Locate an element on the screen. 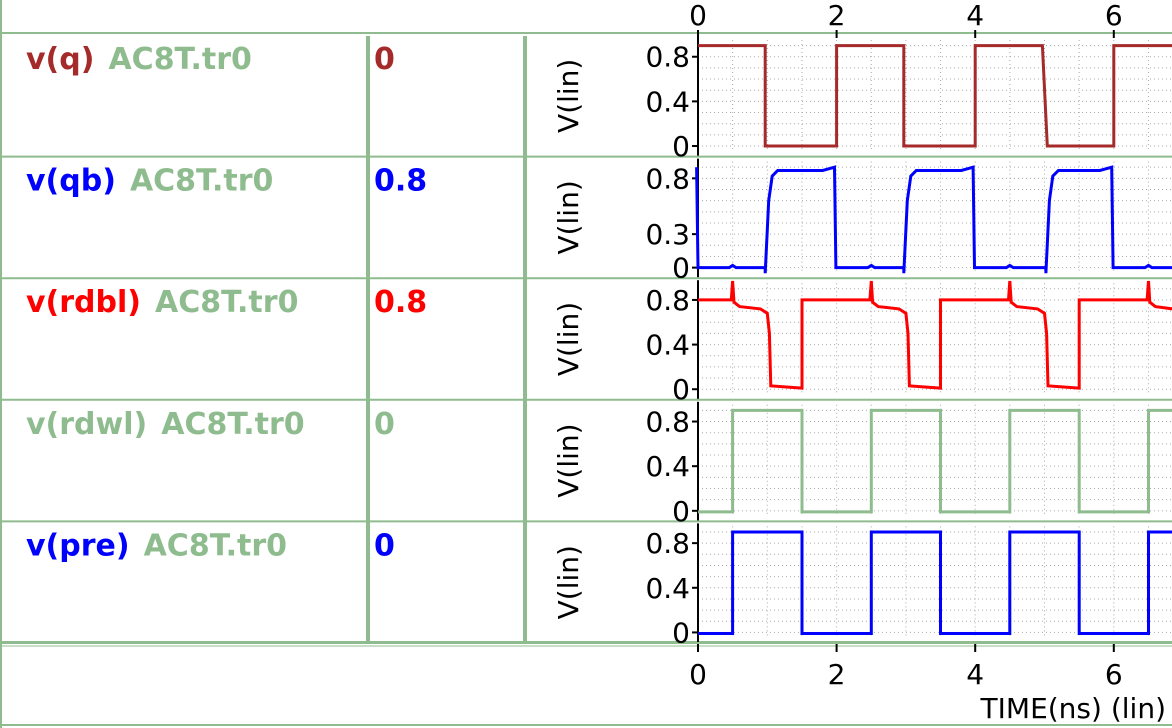 The image size is (1172, 728). signal-name: v(q) AC8T.tr0 is located at coordinates (139, 59).